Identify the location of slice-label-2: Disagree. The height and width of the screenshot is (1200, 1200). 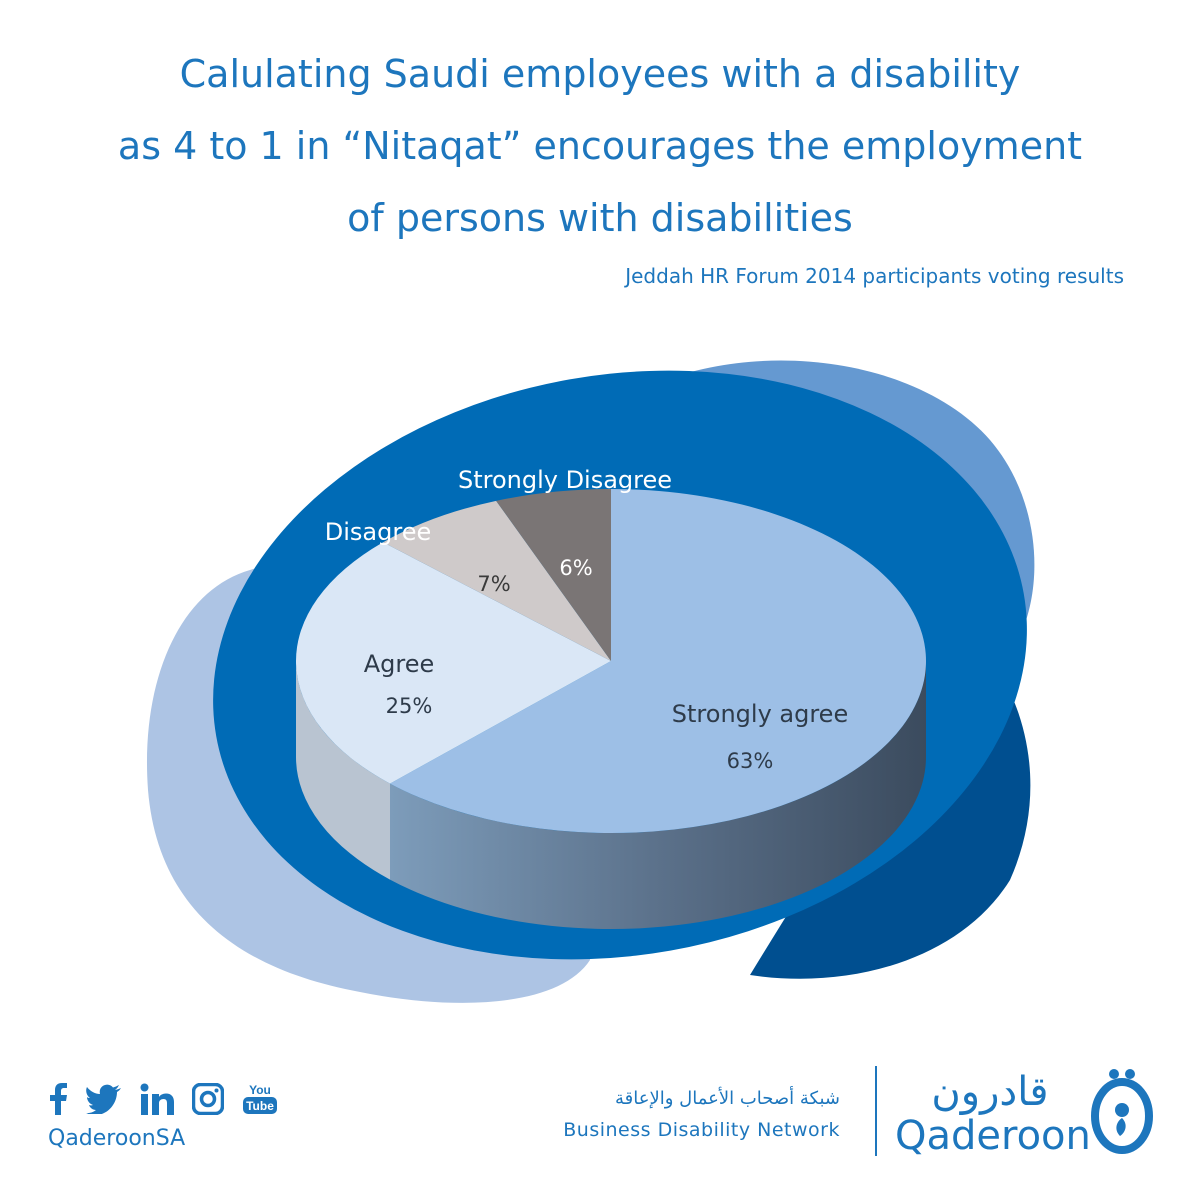
(378, 532).